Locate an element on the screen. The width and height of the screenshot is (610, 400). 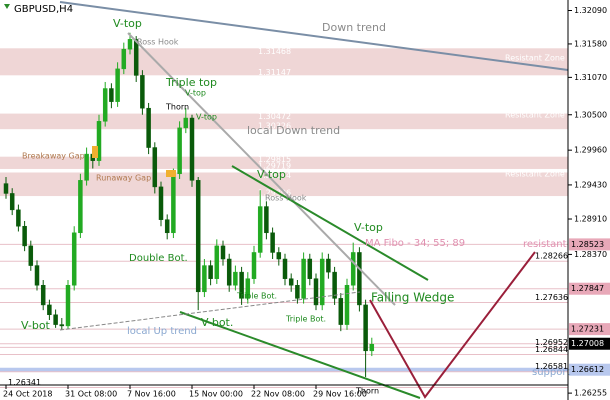
annotation: Double Bot. is located at coordinates (158, 258).